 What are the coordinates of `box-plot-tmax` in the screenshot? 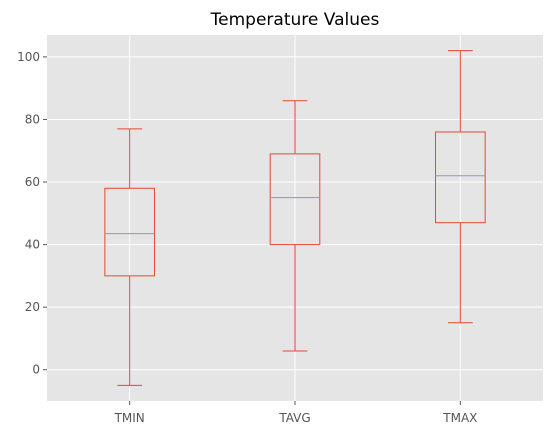 It's located at (460, 187).